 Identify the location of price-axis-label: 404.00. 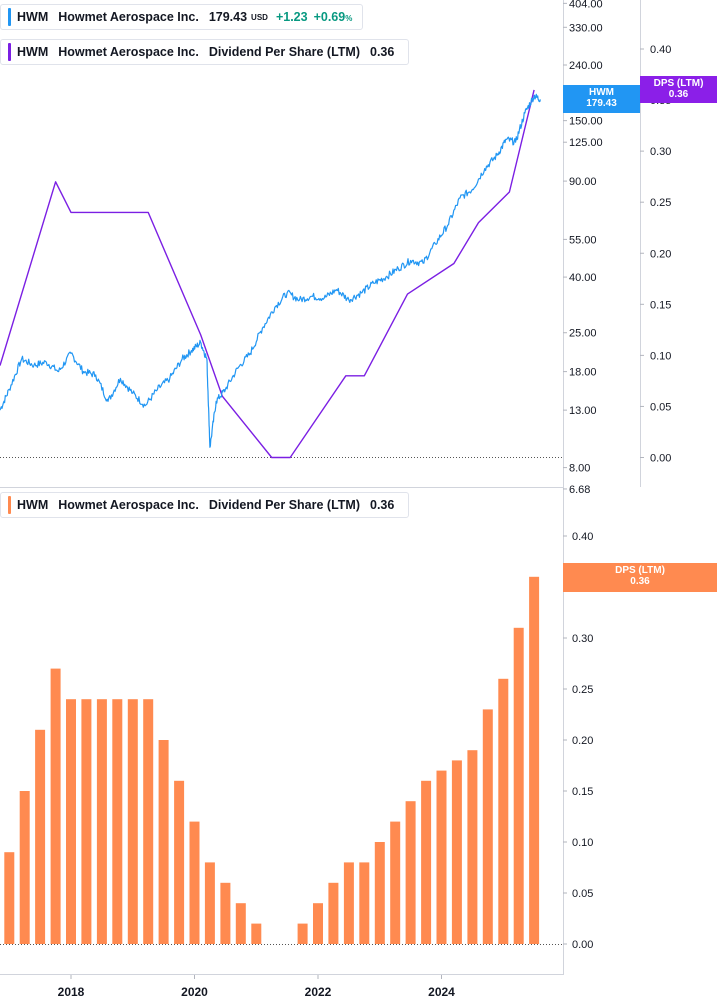
(586, 5).